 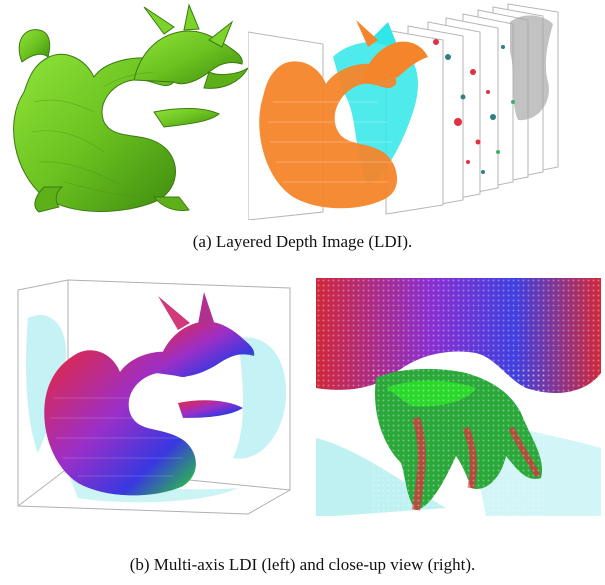 I want to click on caption-a: (a) Layered Depth Image (LDI)., so click(x=302, y=241).